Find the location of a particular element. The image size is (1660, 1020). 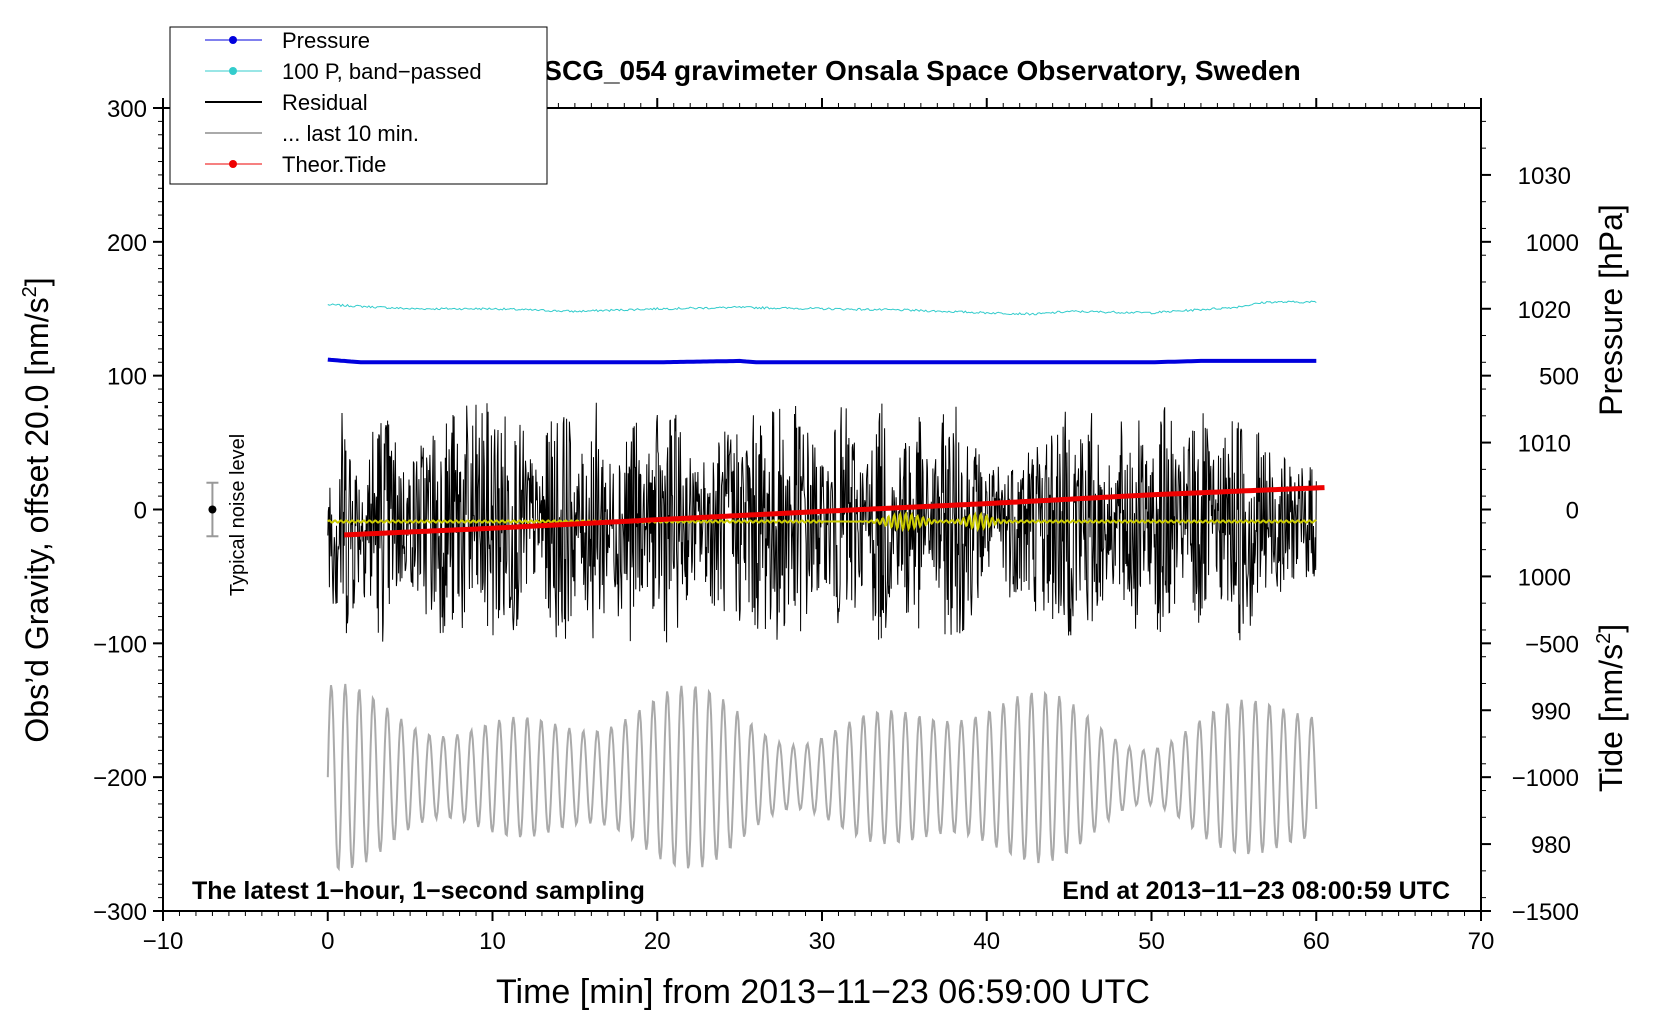

x-axis-label: Time [min] from 2013−11−23 06:59:00 UTC is located at coordinates (823, 992).